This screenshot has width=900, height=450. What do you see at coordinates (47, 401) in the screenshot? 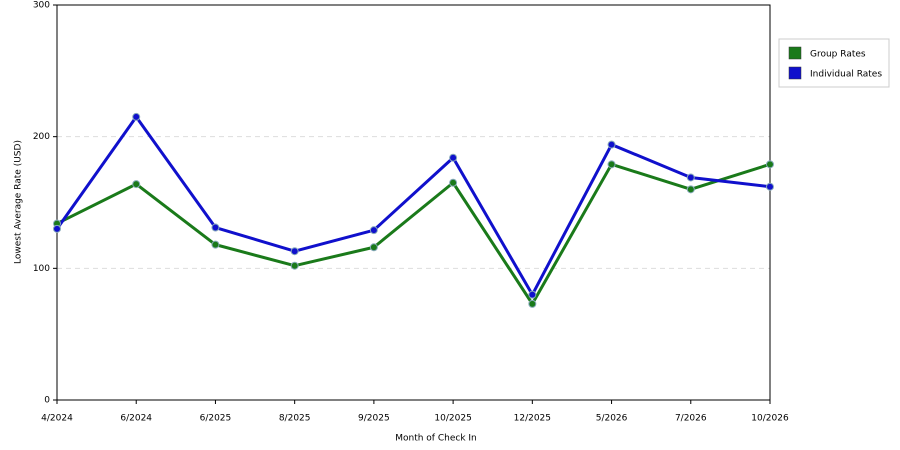
I see `y-tick-label: 0` at bounding box center [47, 401].